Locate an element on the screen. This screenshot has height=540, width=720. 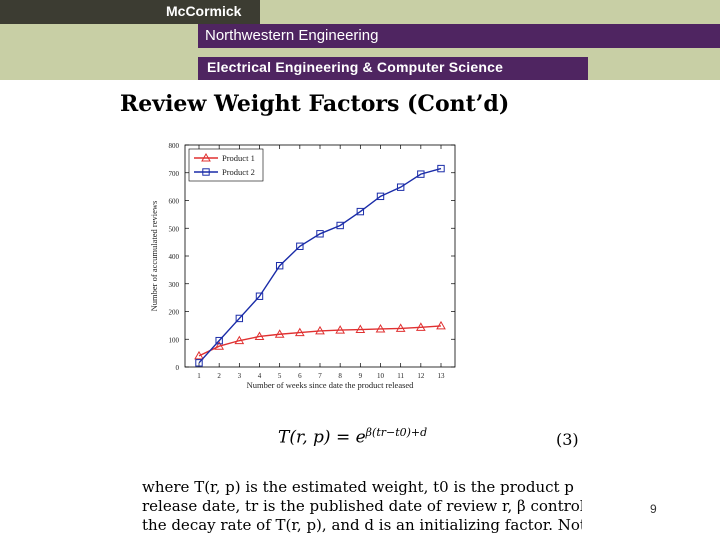
y-tick-label: 800 is located at coordinates (174, 146).